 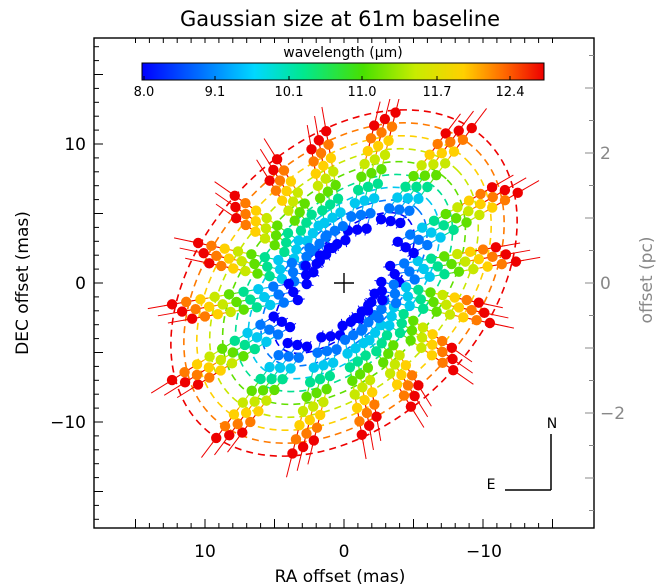 What do you see at coordinates (491, 485) in the screenshot?
I see `compass-east-label: E` at bounding box center [491, 485].